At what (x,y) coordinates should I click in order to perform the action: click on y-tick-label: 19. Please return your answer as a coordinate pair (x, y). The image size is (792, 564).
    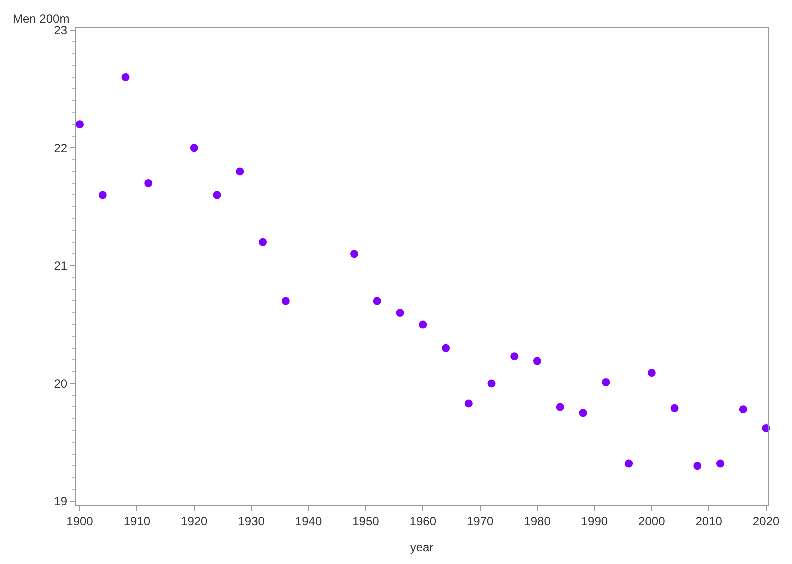
    Looking at the image, I should click on (61, 501).